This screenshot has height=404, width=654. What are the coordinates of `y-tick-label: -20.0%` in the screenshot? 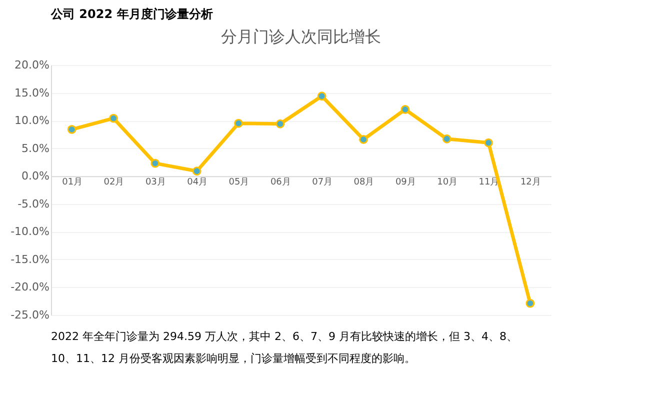 It's located at (30, 287).